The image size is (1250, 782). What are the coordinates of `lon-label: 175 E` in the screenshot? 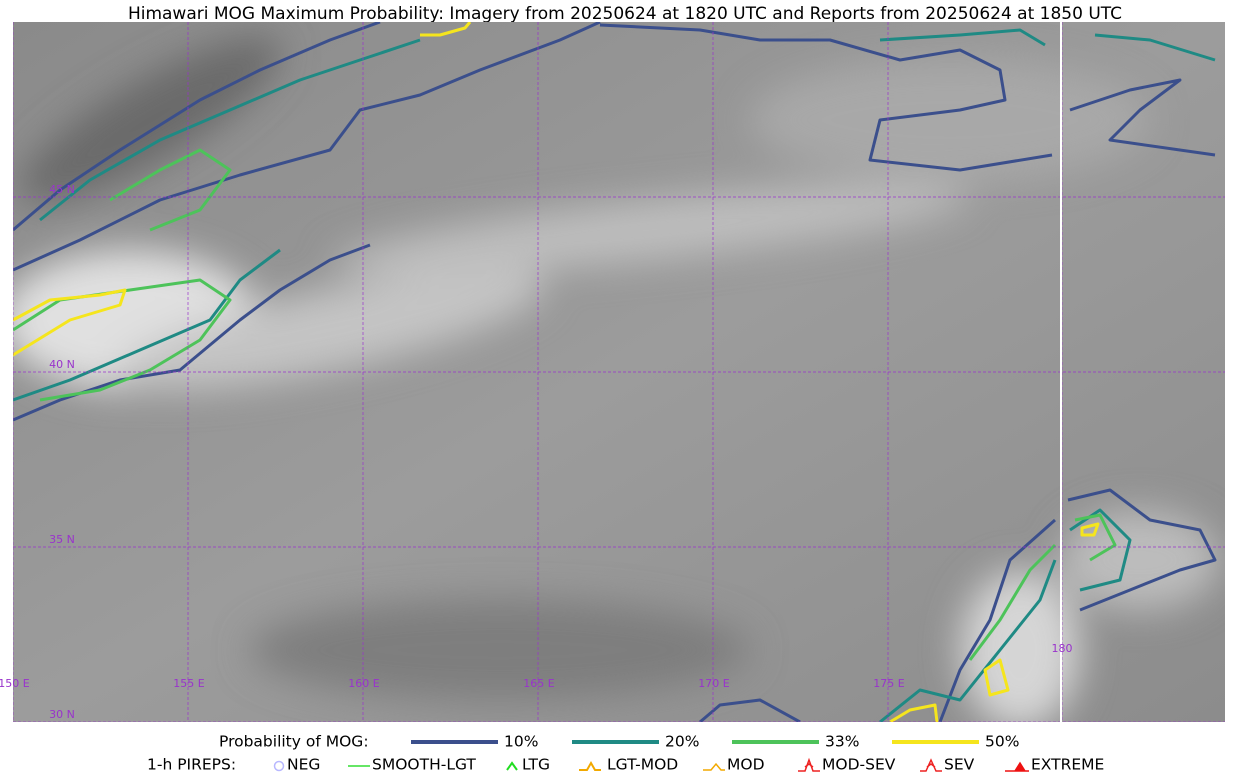 It's located at (888, 683).